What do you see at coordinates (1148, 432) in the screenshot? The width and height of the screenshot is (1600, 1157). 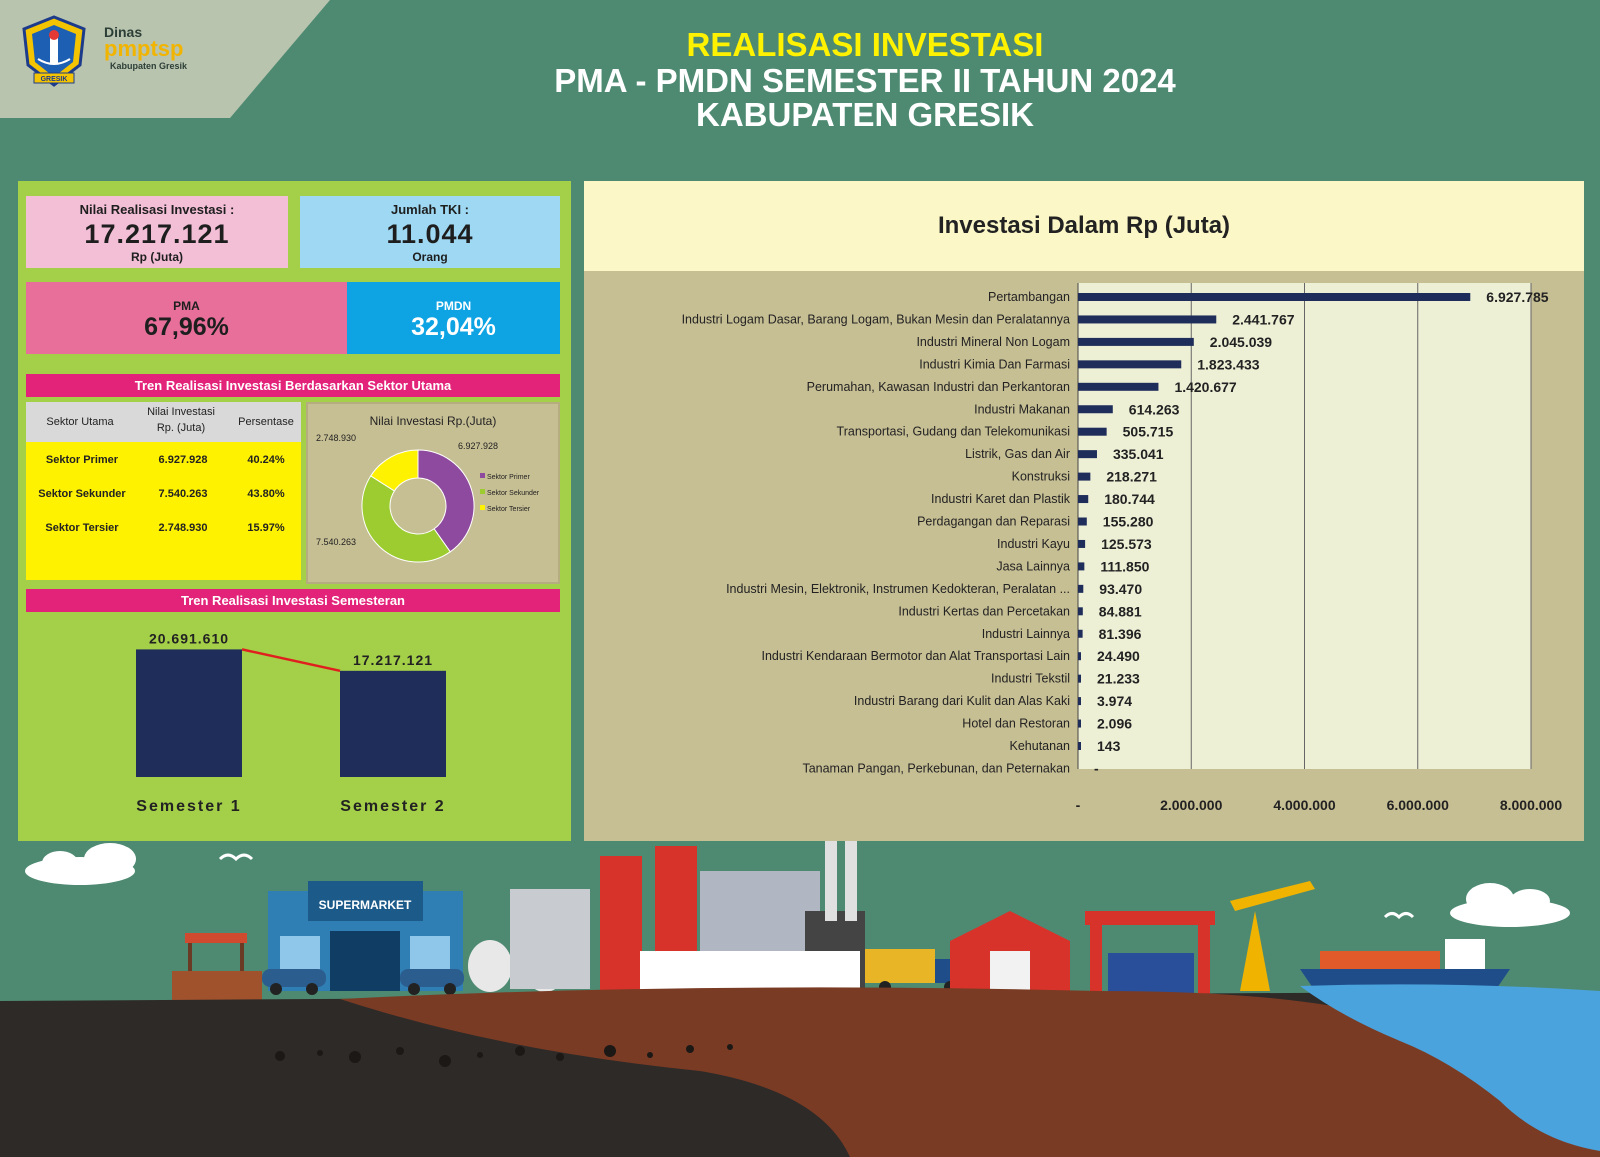 I see `bar-value-label: 505.715` at bounding box center [1148, 432].